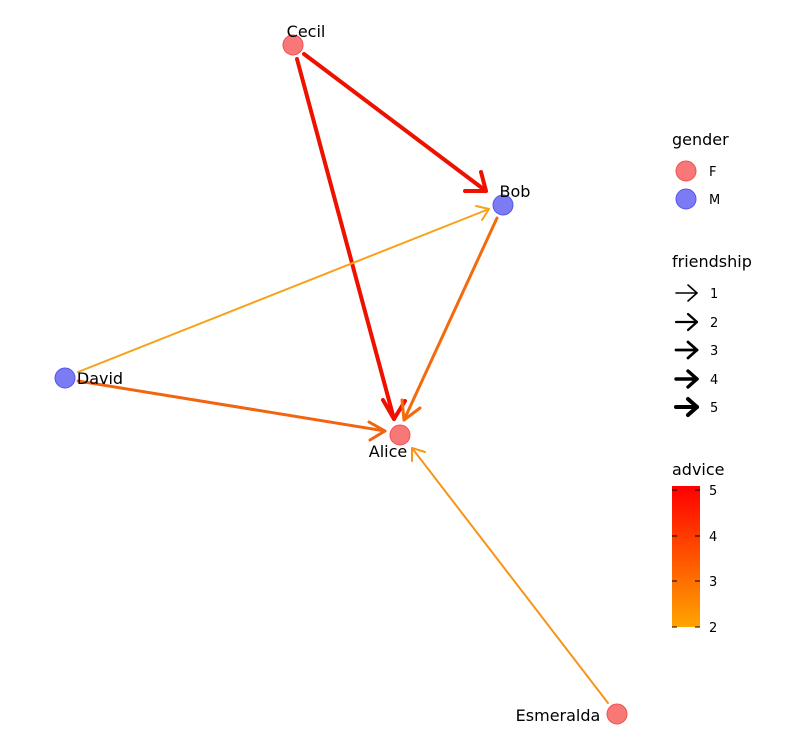 This screenshot has width=799, height=749. What do you see at coordinates (65, 378) in the screenshot?
I see `node-david` at bounding box center [65, 378].